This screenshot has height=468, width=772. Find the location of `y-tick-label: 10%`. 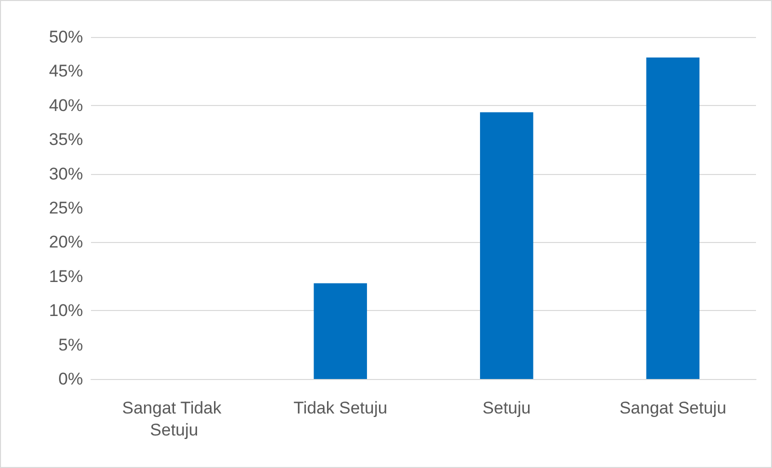

y-tick-label: 10% is located at coordinates (65, 310).